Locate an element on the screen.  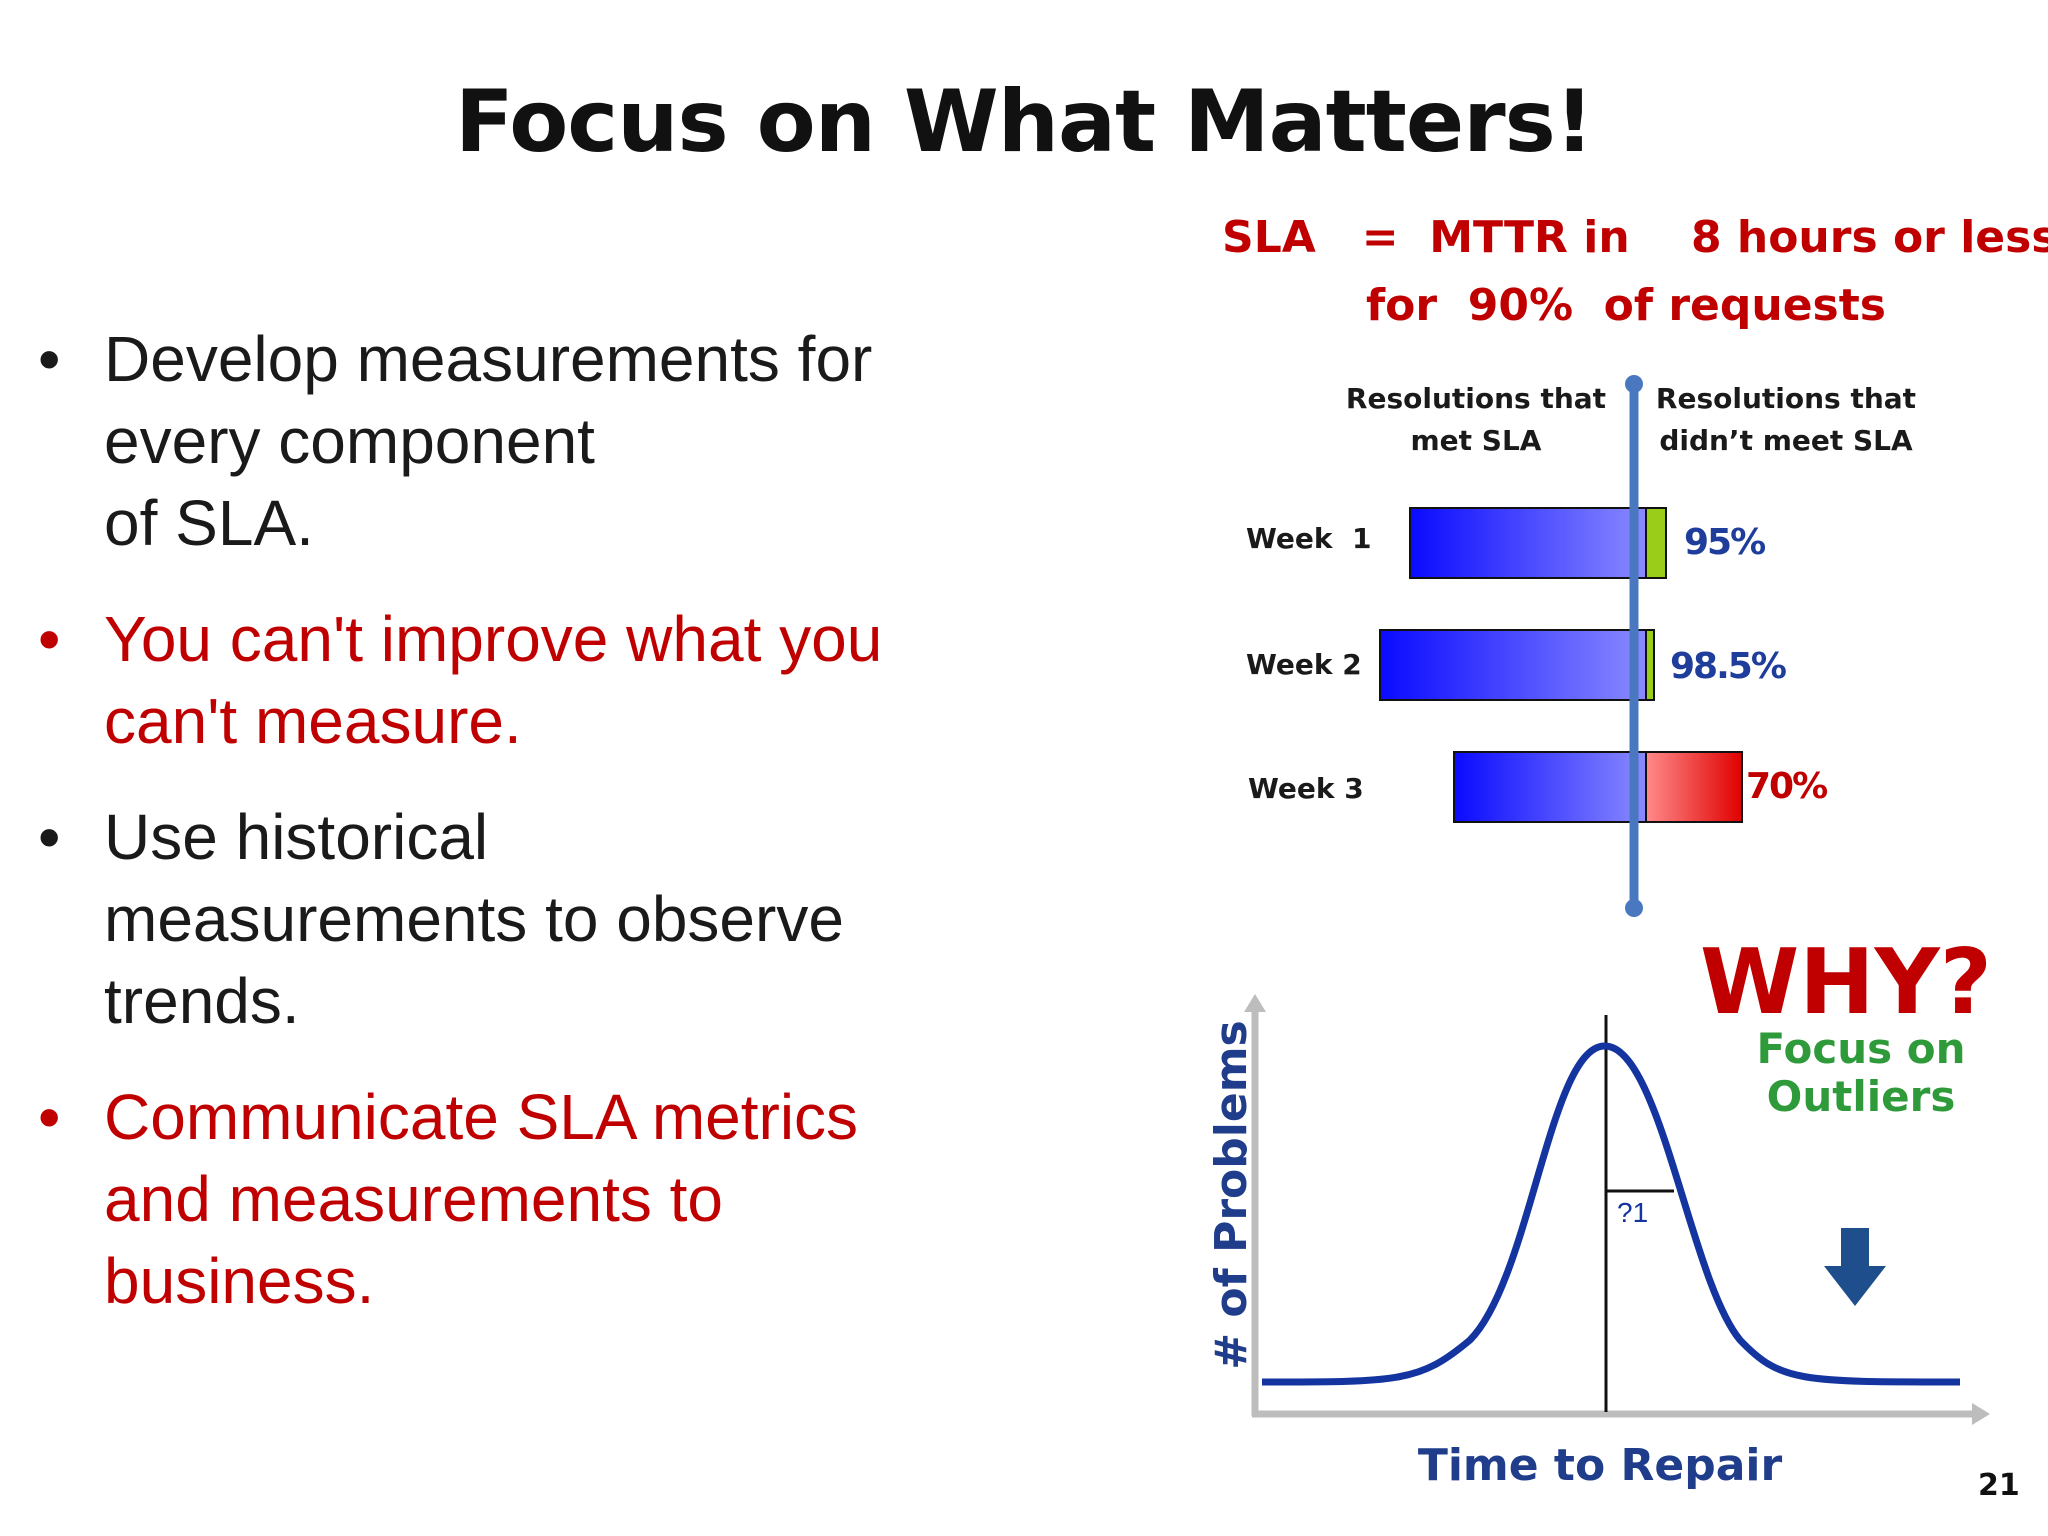
bullet-line: trends. is located at coordinates (202, 1001).